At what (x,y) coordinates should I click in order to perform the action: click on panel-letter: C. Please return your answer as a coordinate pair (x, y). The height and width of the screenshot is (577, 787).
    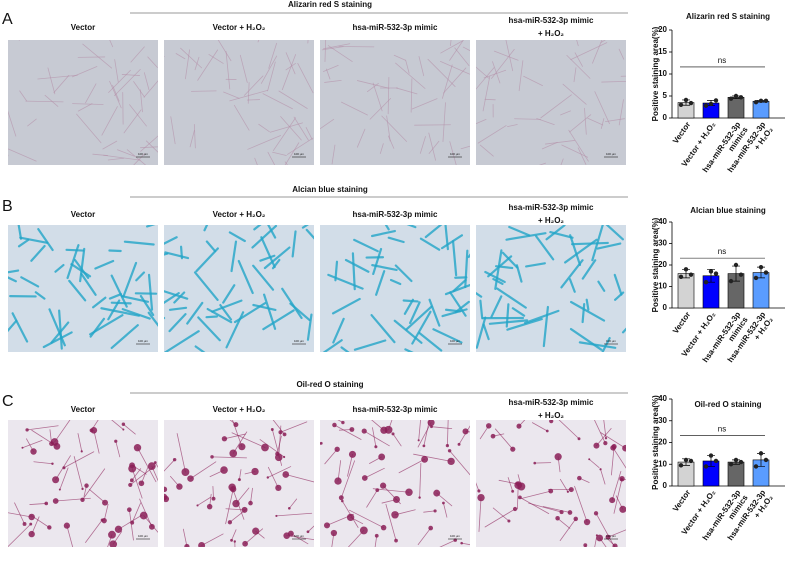
    Looking at the image, I should click on (8, 401).